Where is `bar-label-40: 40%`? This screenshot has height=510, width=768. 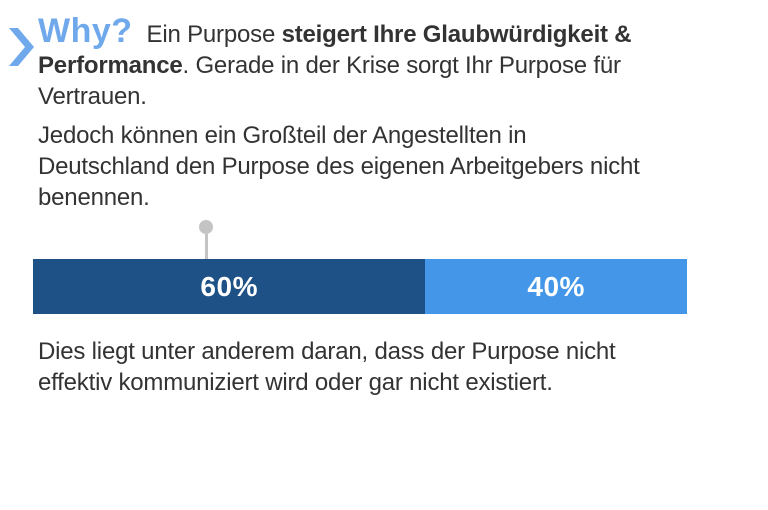
bar-label-40: 40% is located at coordinates (556, 286).